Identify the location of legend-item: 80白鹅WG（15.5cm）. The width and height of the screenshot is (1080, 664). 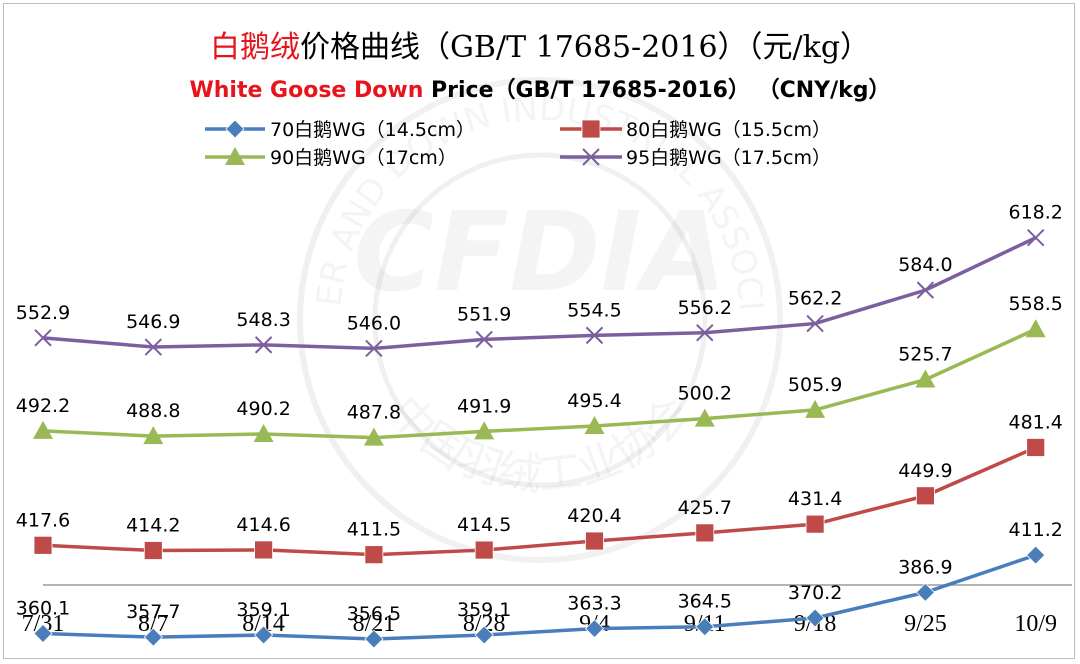
(695, 130).